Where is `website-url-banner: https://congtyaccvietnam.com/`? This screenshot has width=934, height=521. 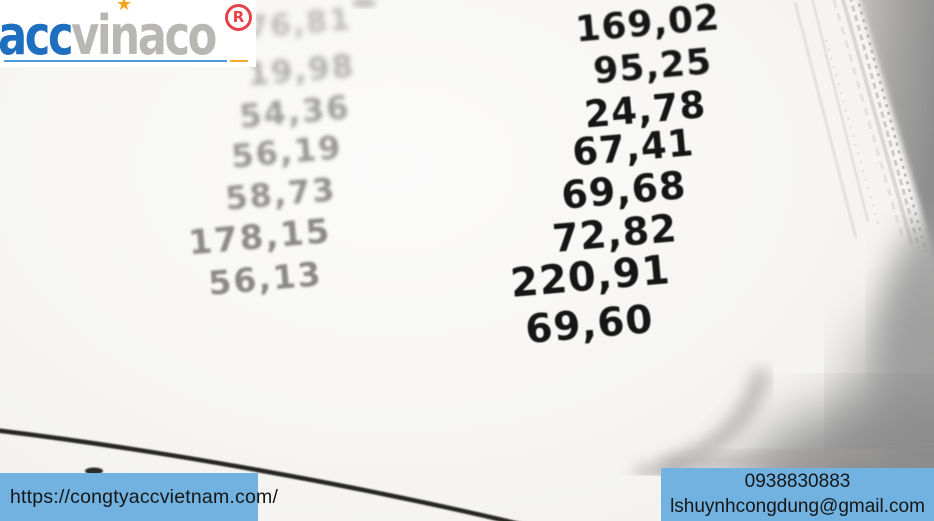
website-url-banner: https://congtyaccvietnam.com/ is located at coordinates (139, 497).